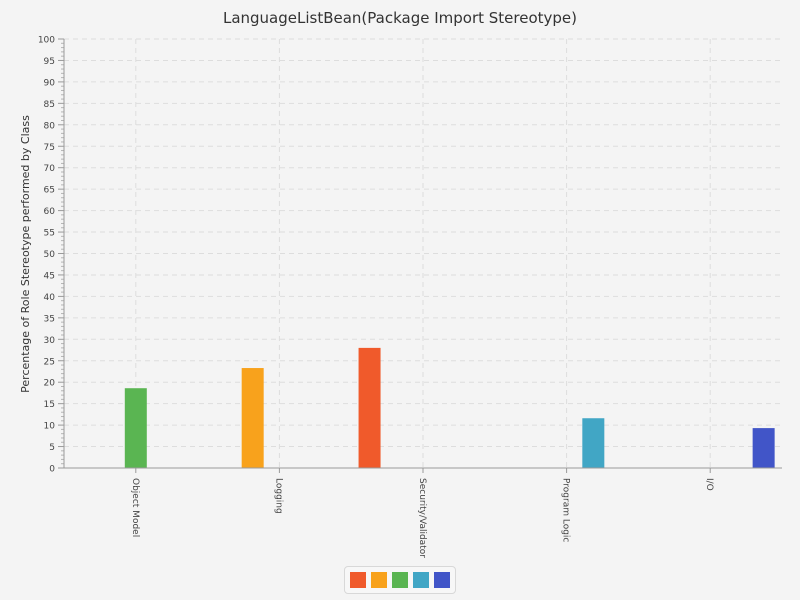  I want to click on y-tick-label: 15, so click(49, 405).